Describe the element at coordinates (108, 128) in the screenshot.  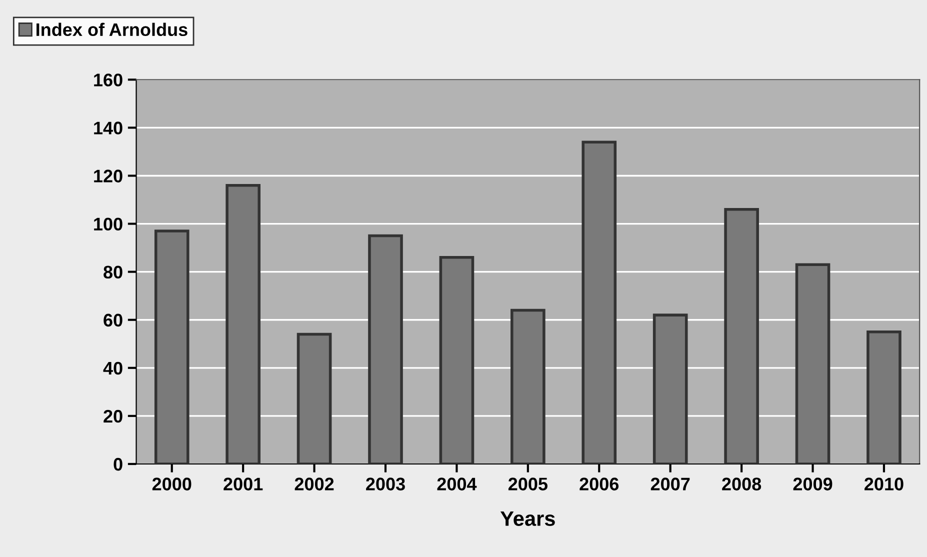
I see `y-tick-label: 140` at that location.